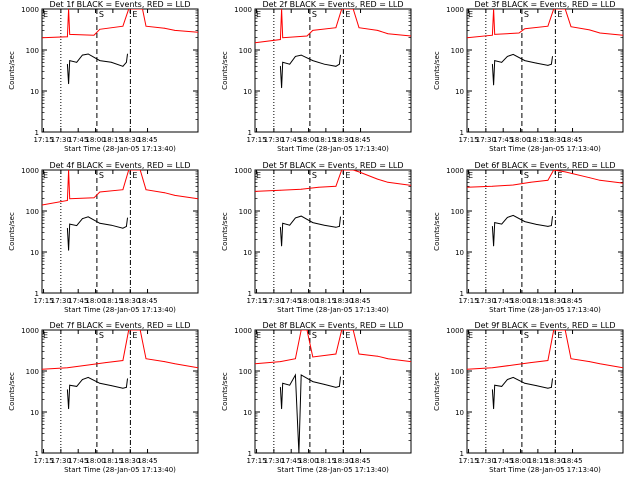  What do you see at coordinates (225, 391) in the screenshot?
I see `y-axis-label: Counts/sec` at bounding box center [225, 391].